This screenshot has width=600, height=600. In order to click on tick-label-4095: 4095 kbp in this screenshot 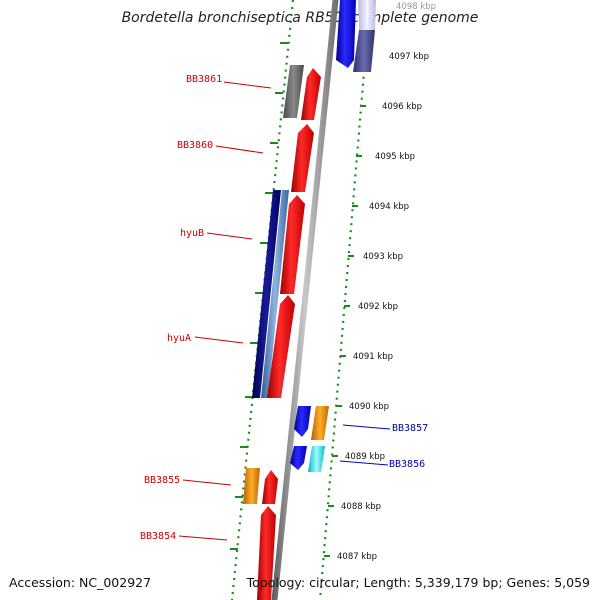, I will do `click(395, 157)`.